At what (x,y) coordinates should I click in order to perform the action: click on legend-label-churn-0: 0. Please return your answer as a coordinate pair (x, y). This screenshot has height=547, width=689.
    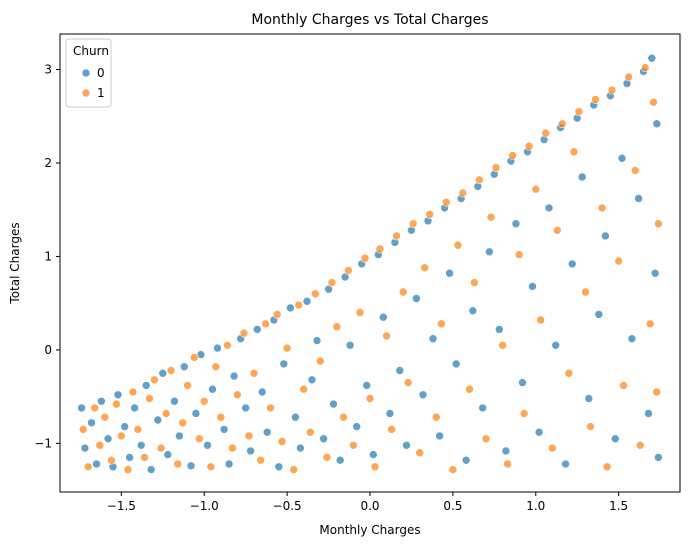
    Looking at the image, I should click on (101, 73).